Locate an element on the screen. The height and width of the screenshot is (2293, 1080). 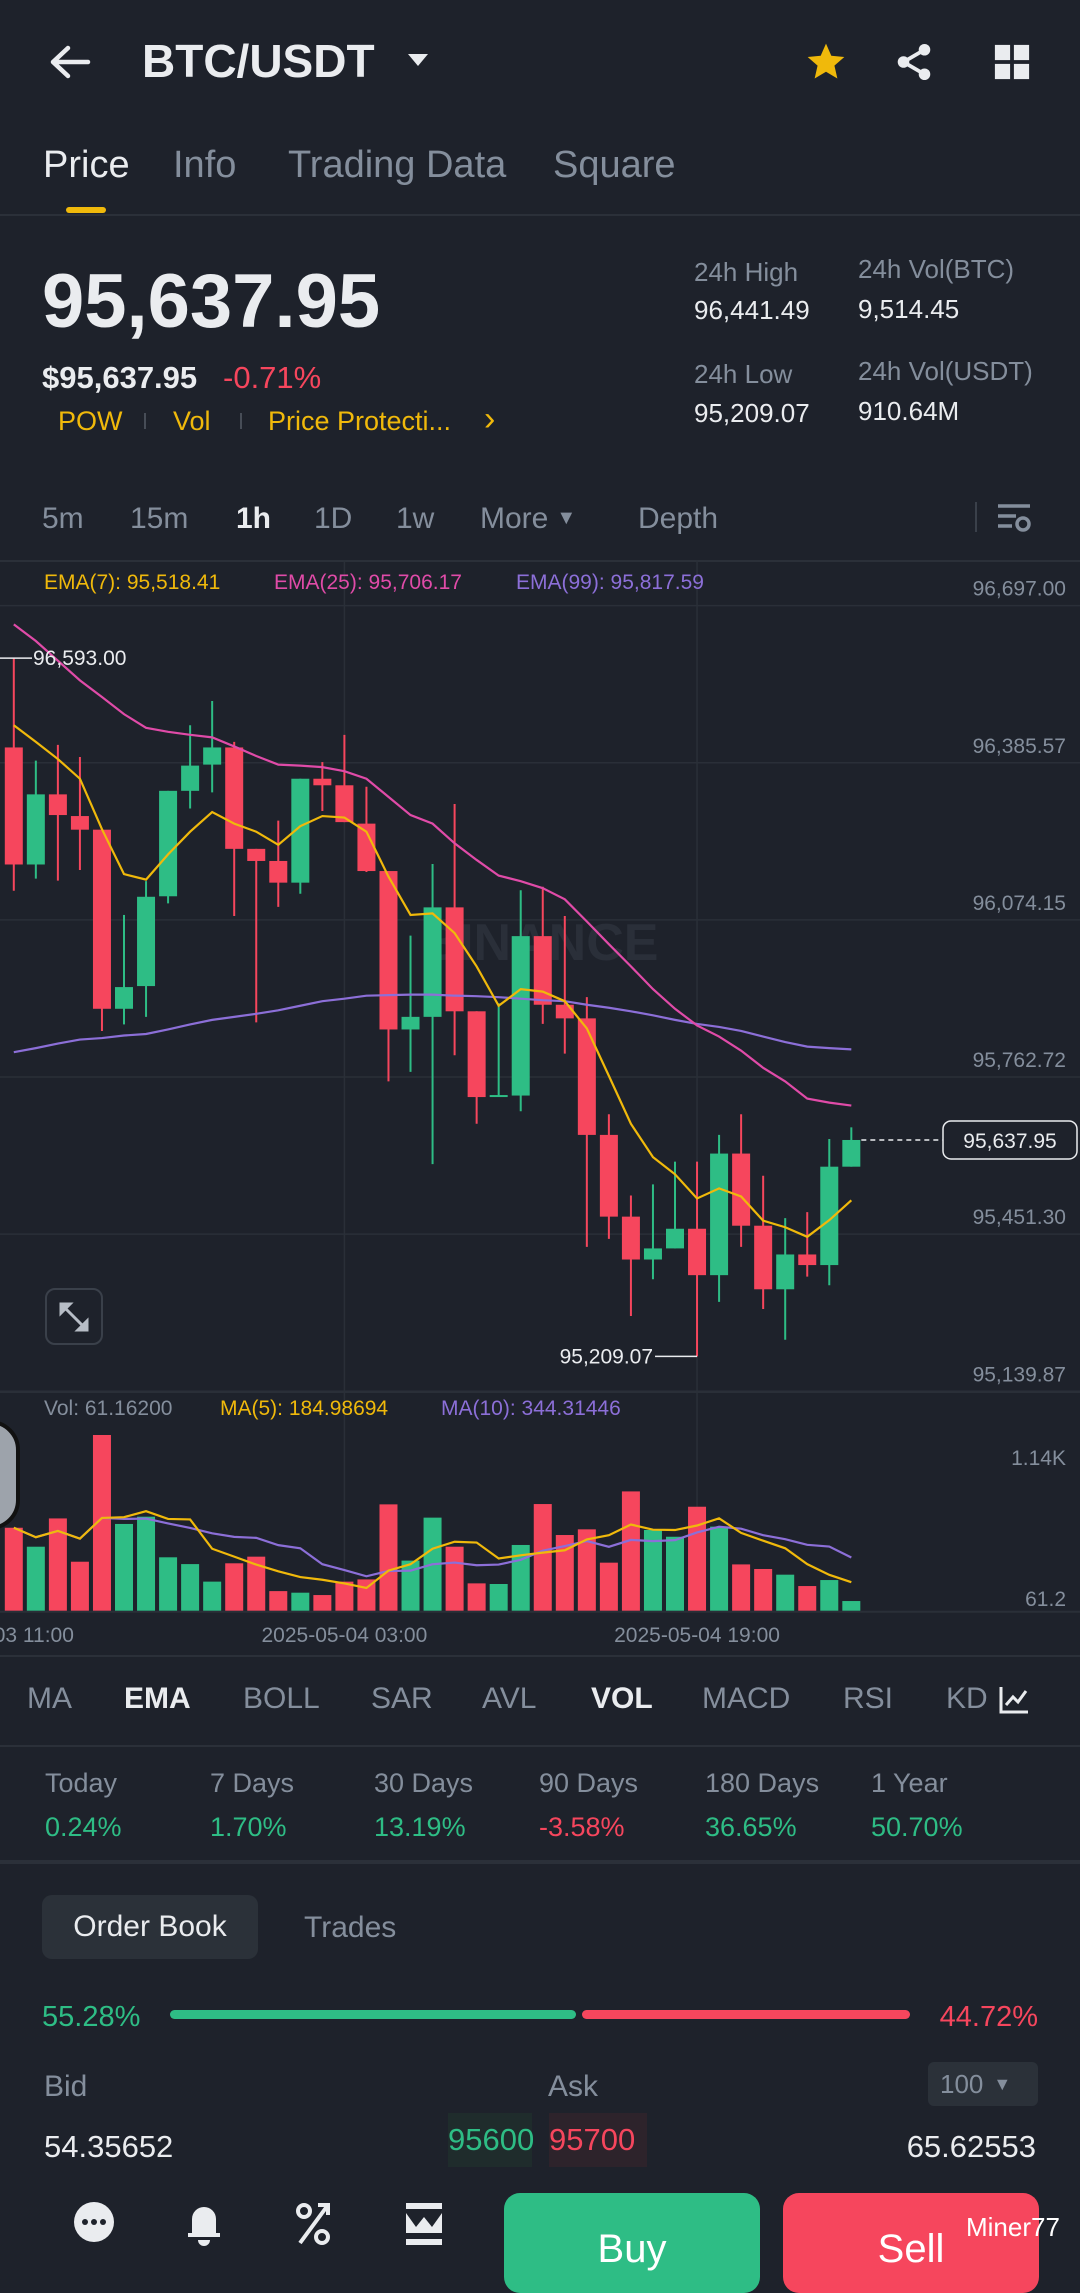
indicator-tab-boll: BOLL is located at coordinates (281, 1698).